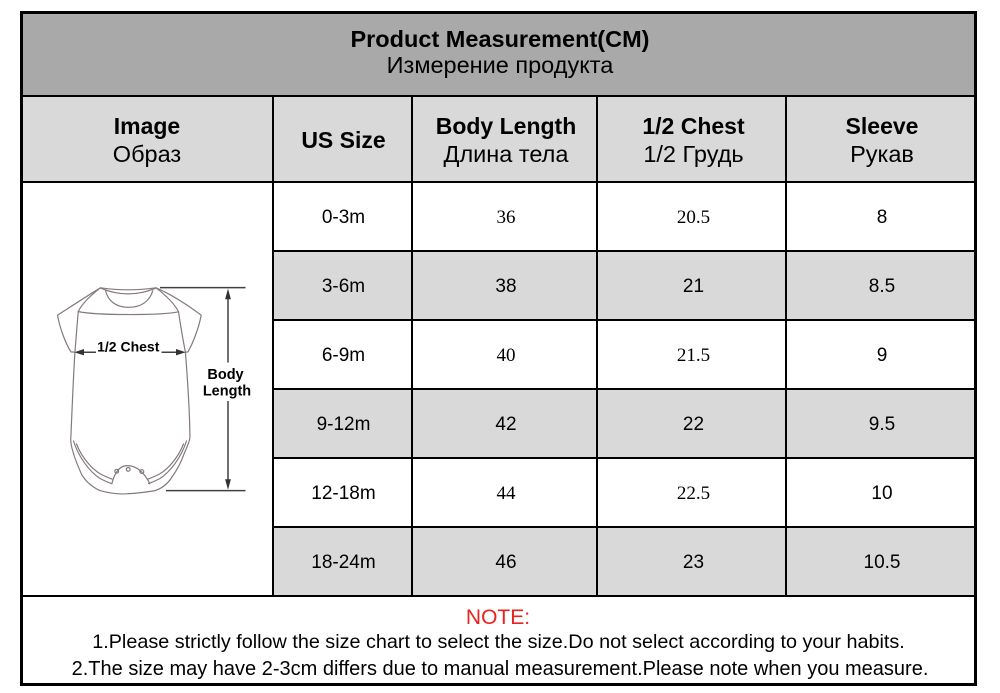 The width and height of the screenshot is (1000, 693). I want to click on svg-text: Length, so click(227, 392).